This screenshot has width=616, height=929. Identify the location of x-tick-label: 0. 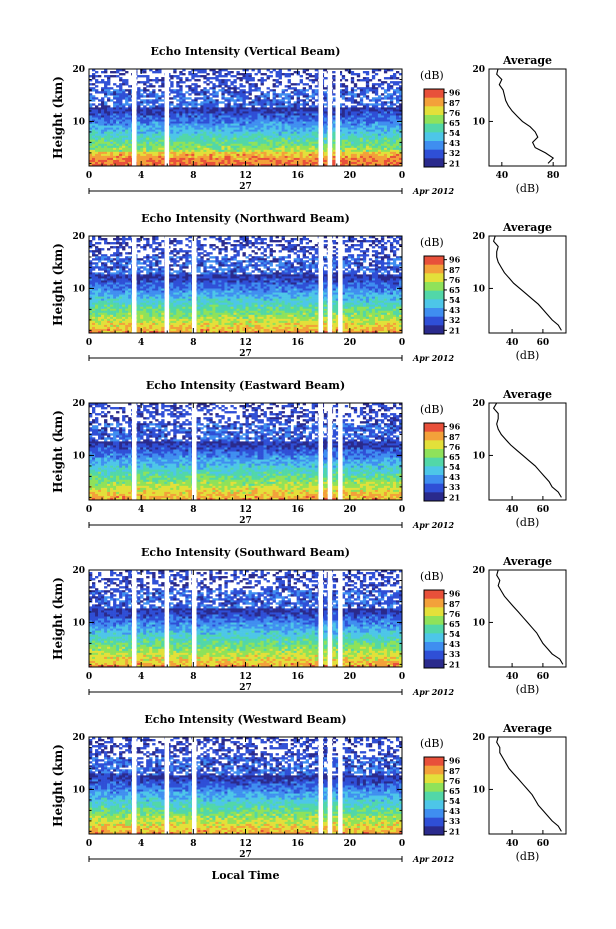
(402, 176).